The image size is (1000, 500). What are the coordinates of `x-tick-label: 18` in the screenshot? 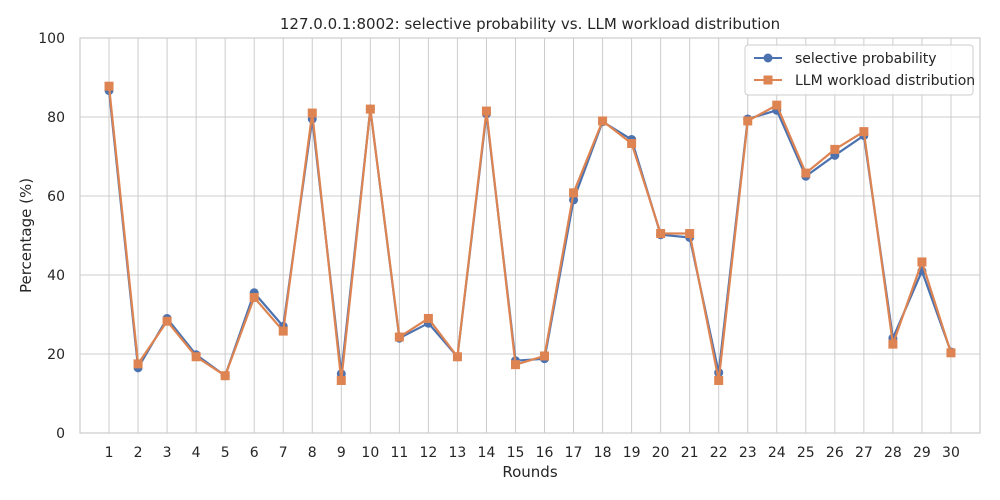 It's located at (603, 453).